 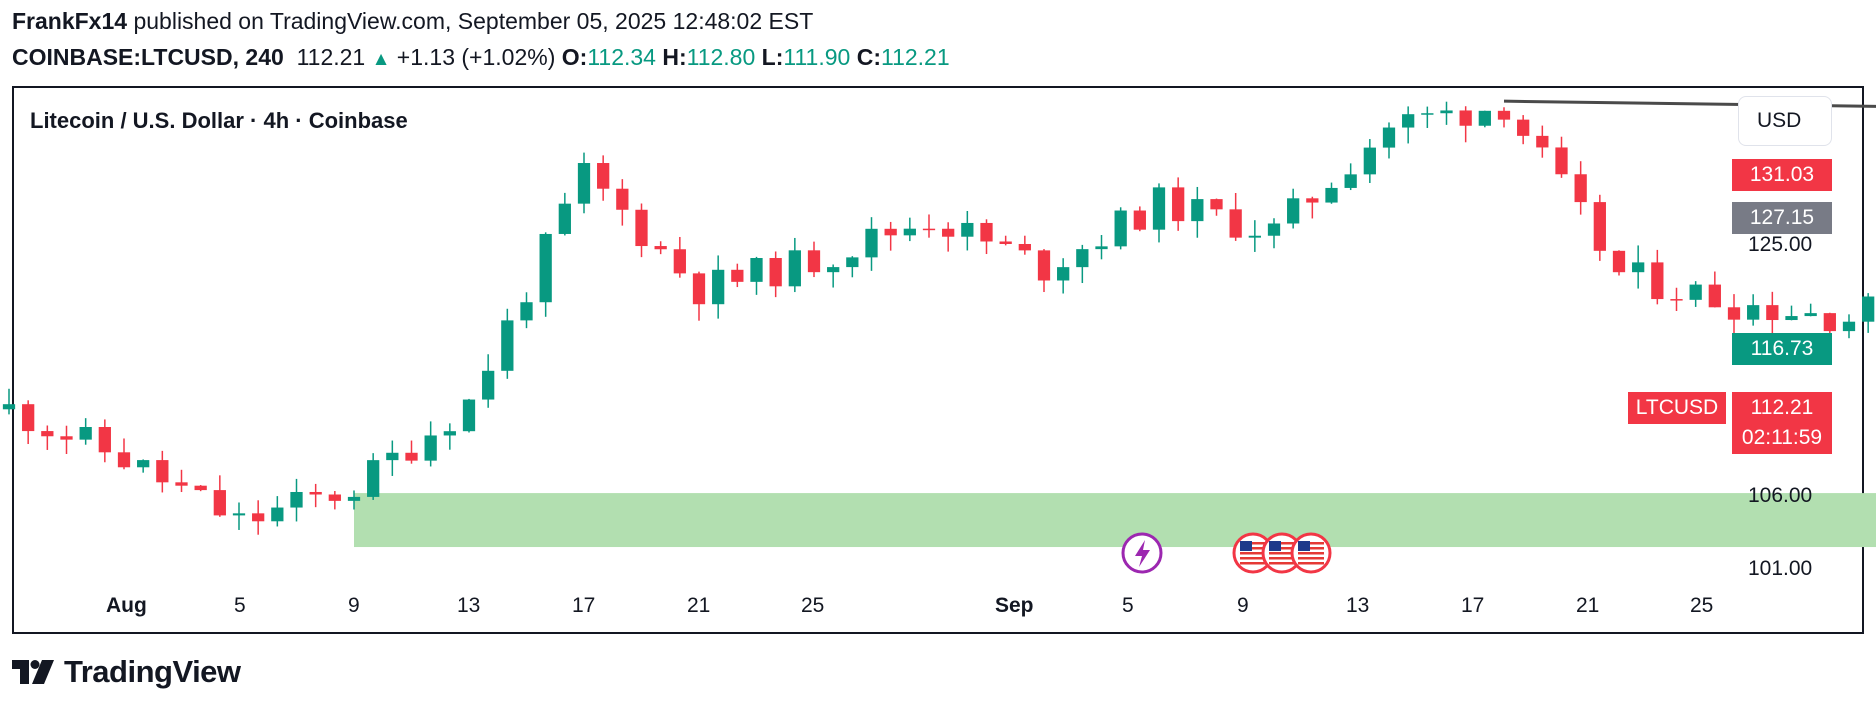 I want to click on low-value: 111.90, so click(x=817, y=57).